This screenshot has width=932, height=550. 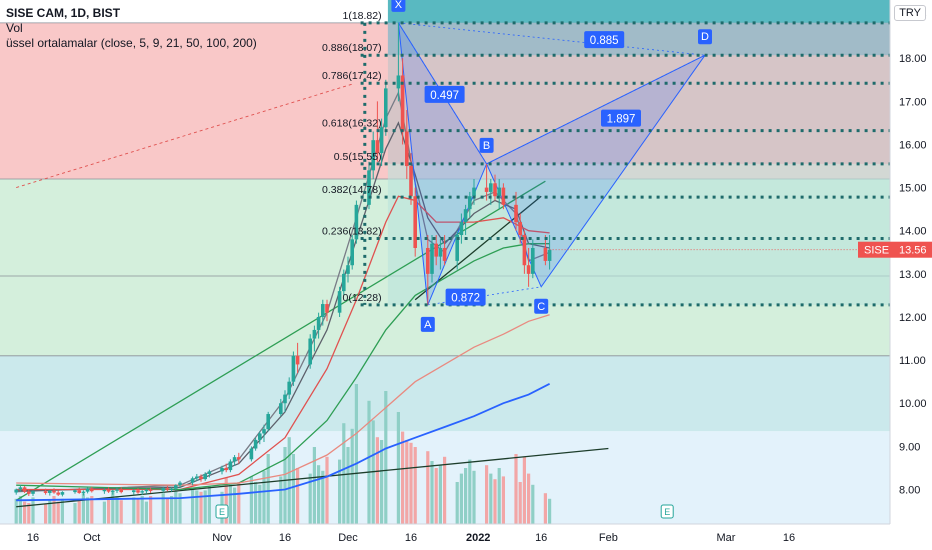 I want to click on ratio-label: 1.897, so click(x=621, y=120).